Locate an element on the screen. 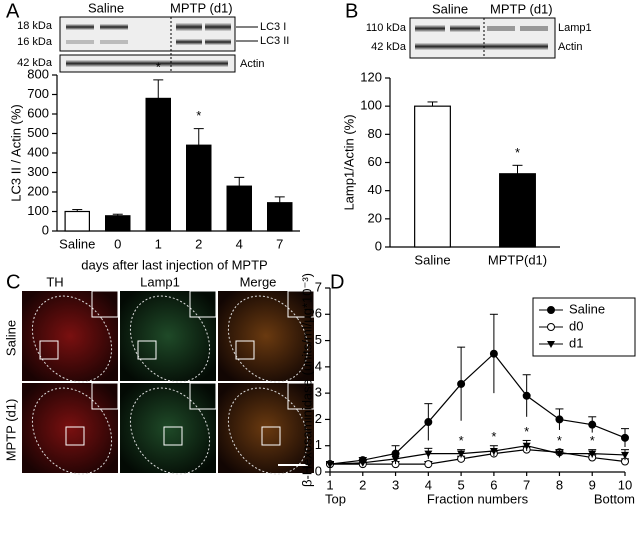 The width and height of the screenshot is (640, 535). column-label: Lamp1 is located at coordinates (160, 281).